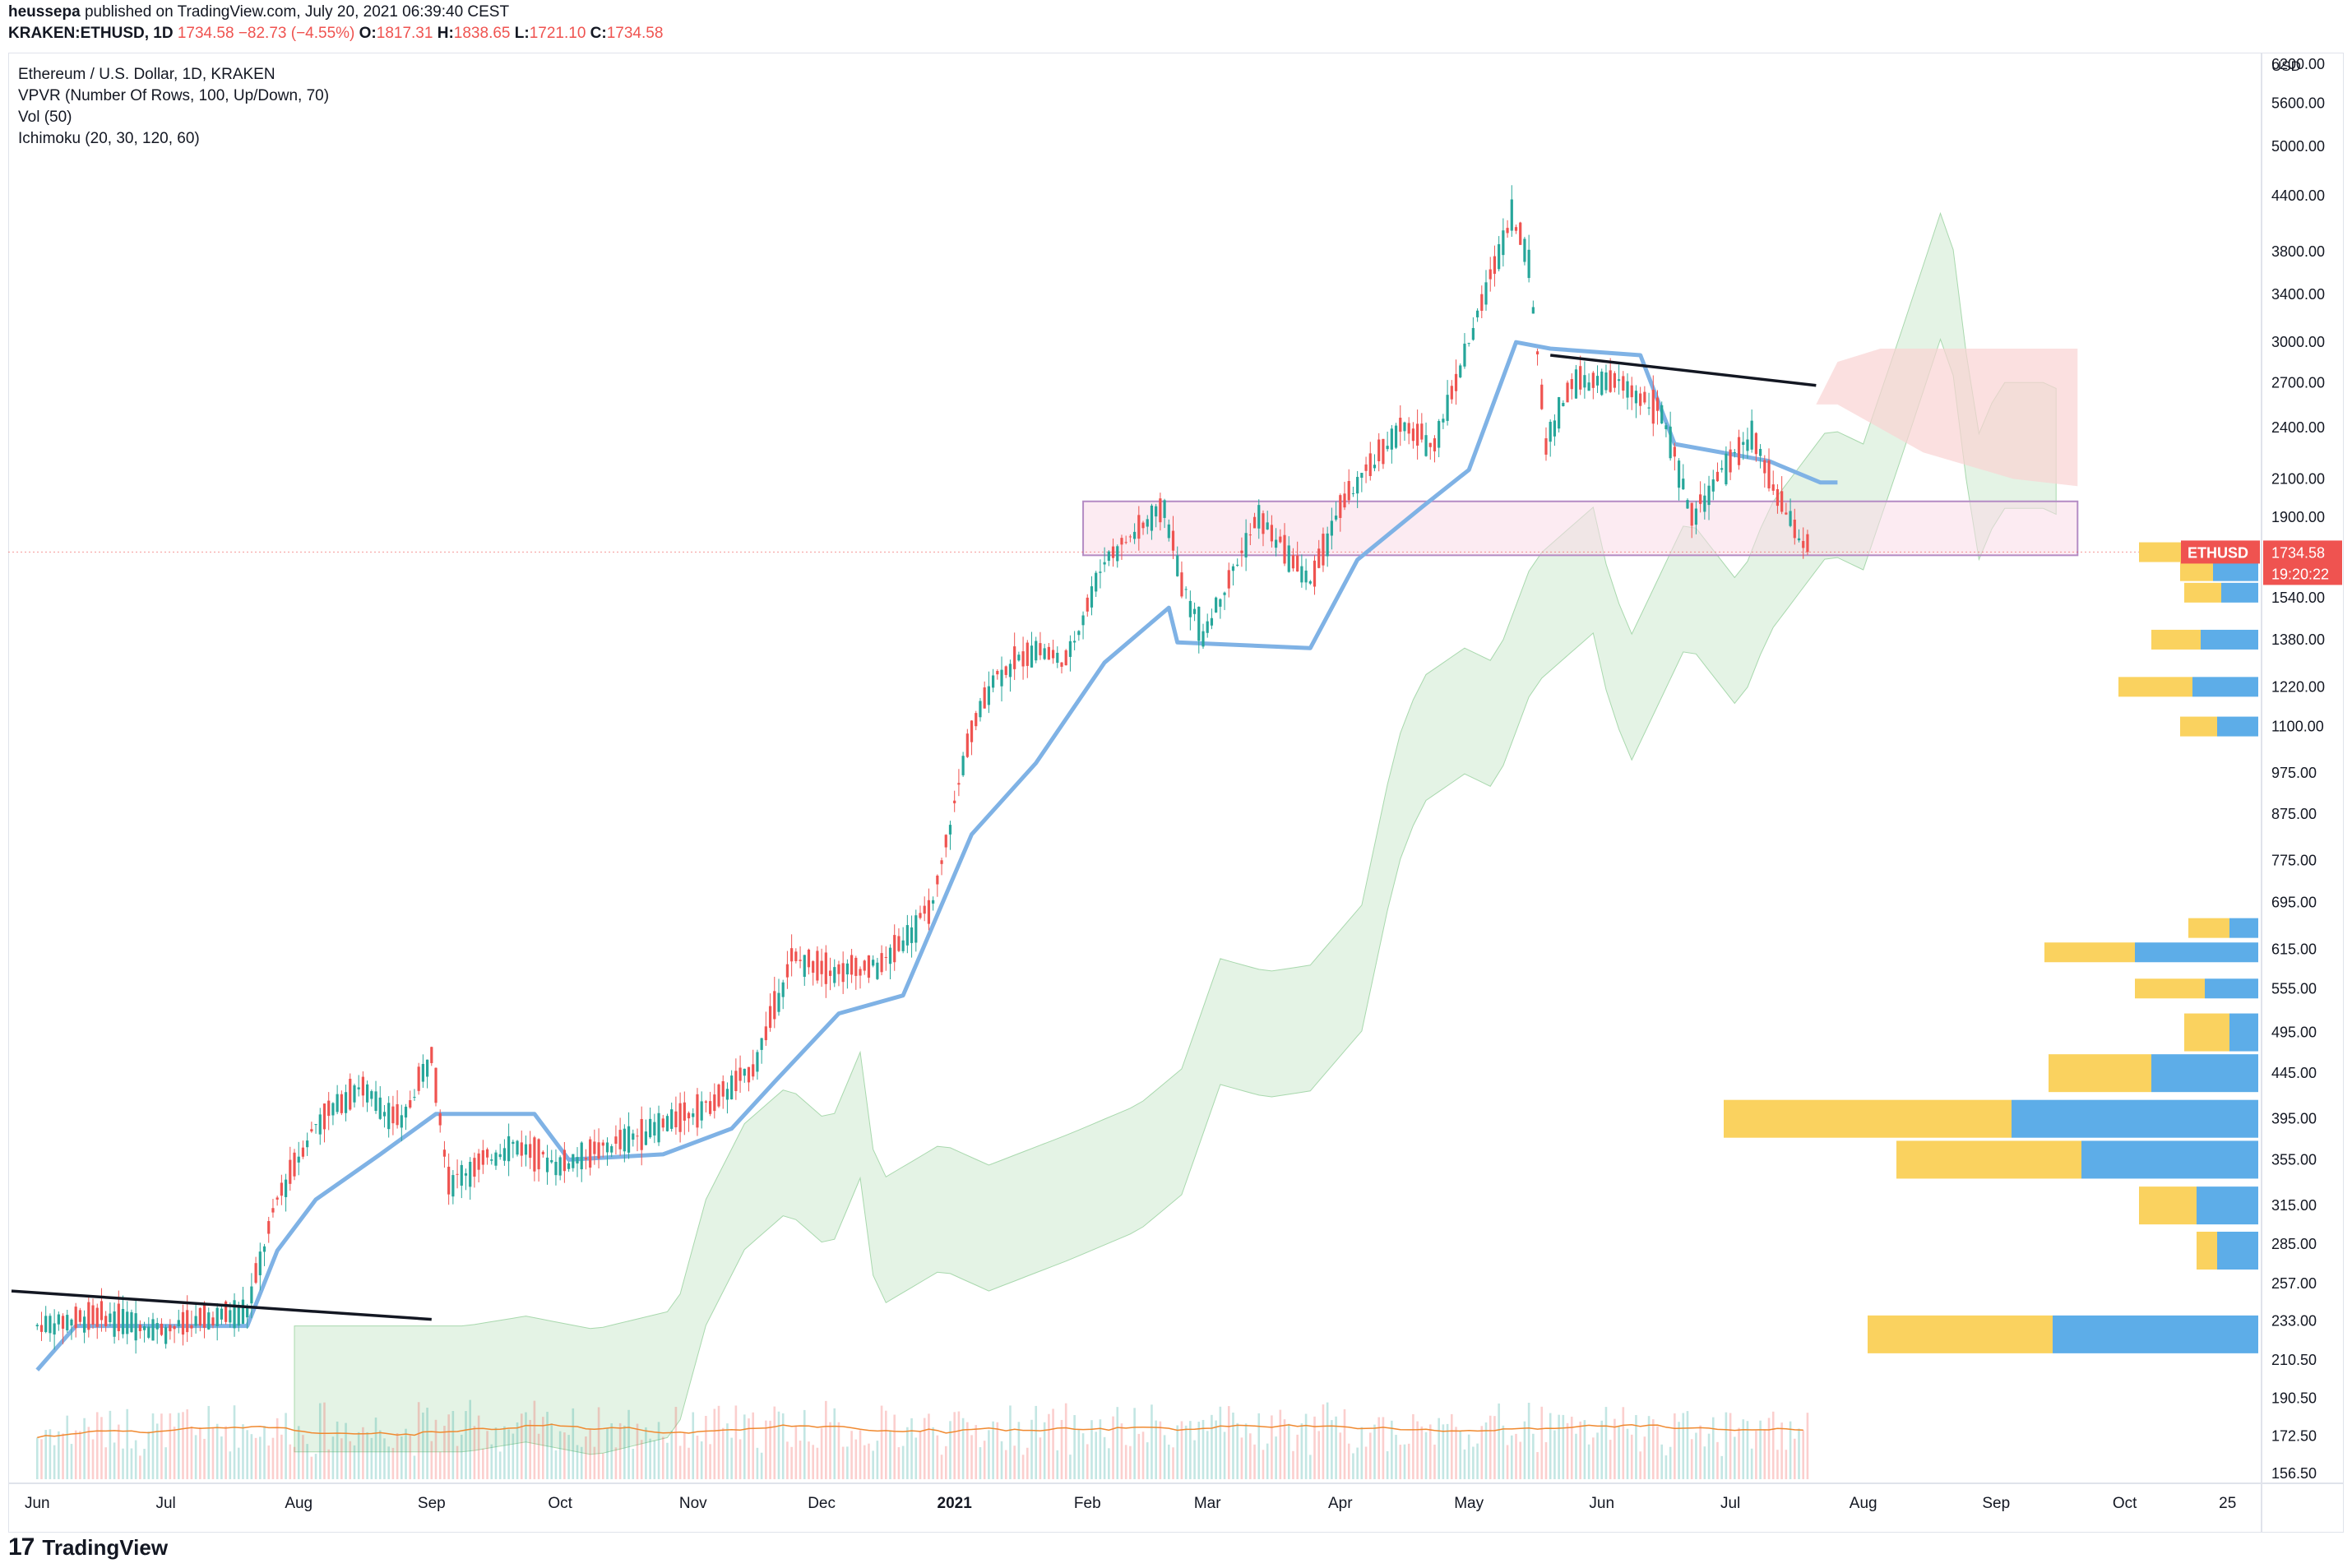 The width and height of the screenshot is (2352, 1568). Describe the element at coordinates (105, 1547) in the screenshot. I see `tradingview-brand: TradingView` at that location.